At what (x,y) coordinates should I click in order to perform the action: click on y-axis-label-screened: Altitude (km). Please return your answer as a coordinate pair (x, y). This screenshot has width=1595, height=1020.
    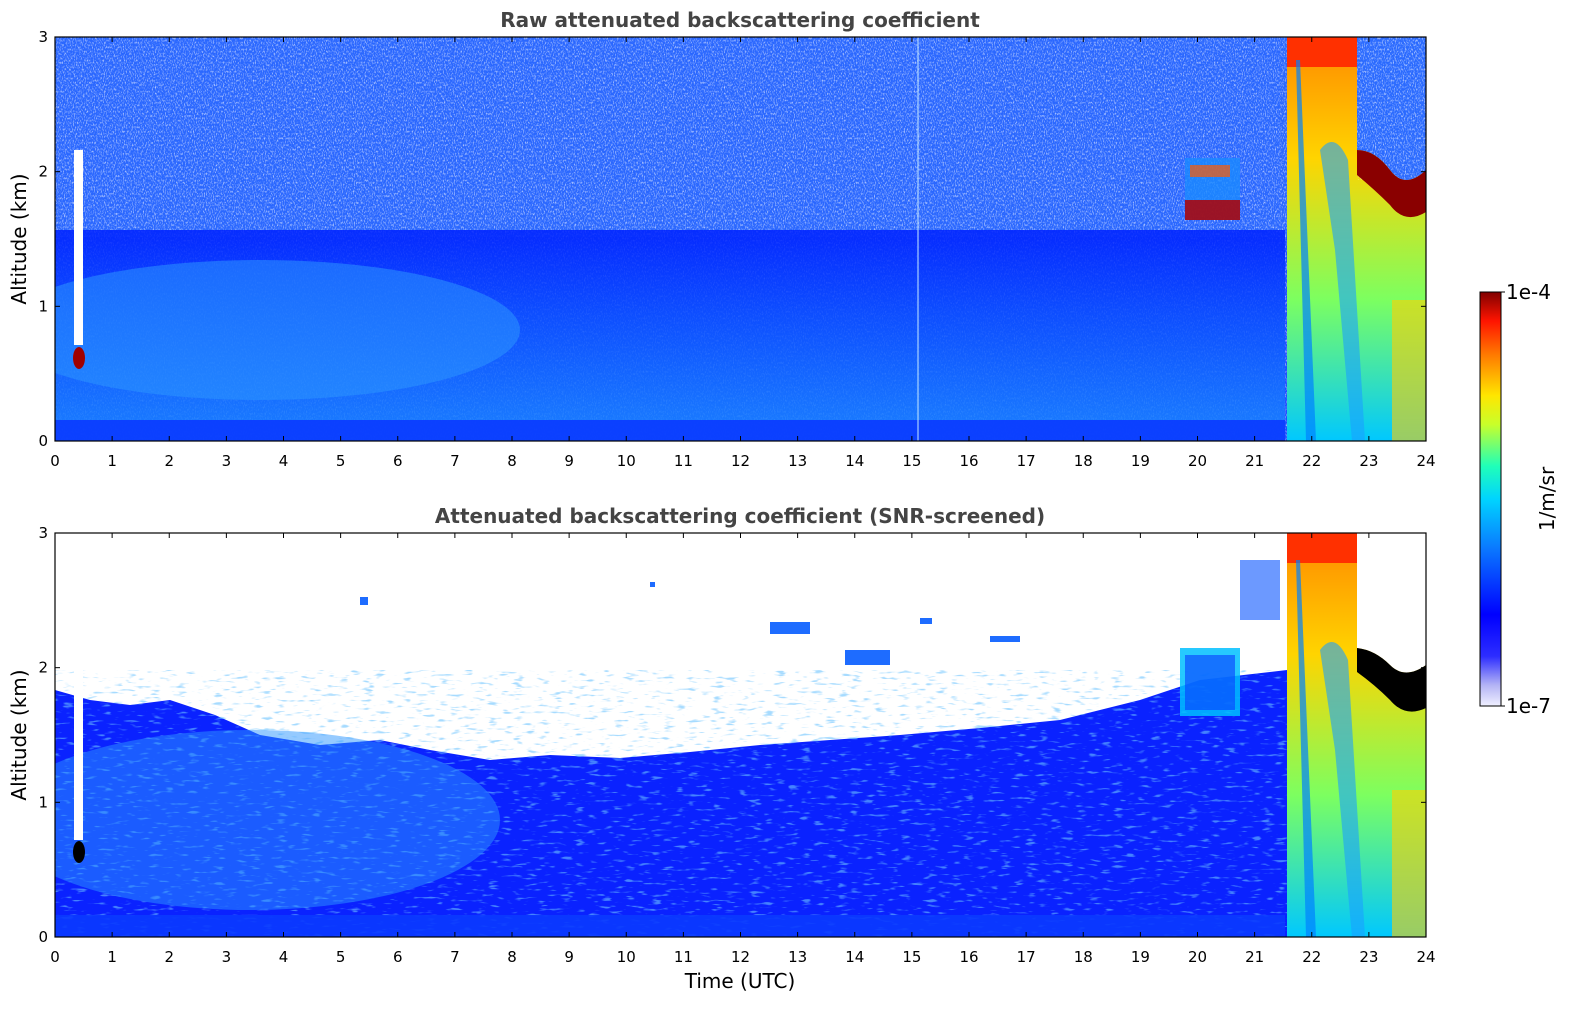
    Looking at the image, I should click on (19, 734).